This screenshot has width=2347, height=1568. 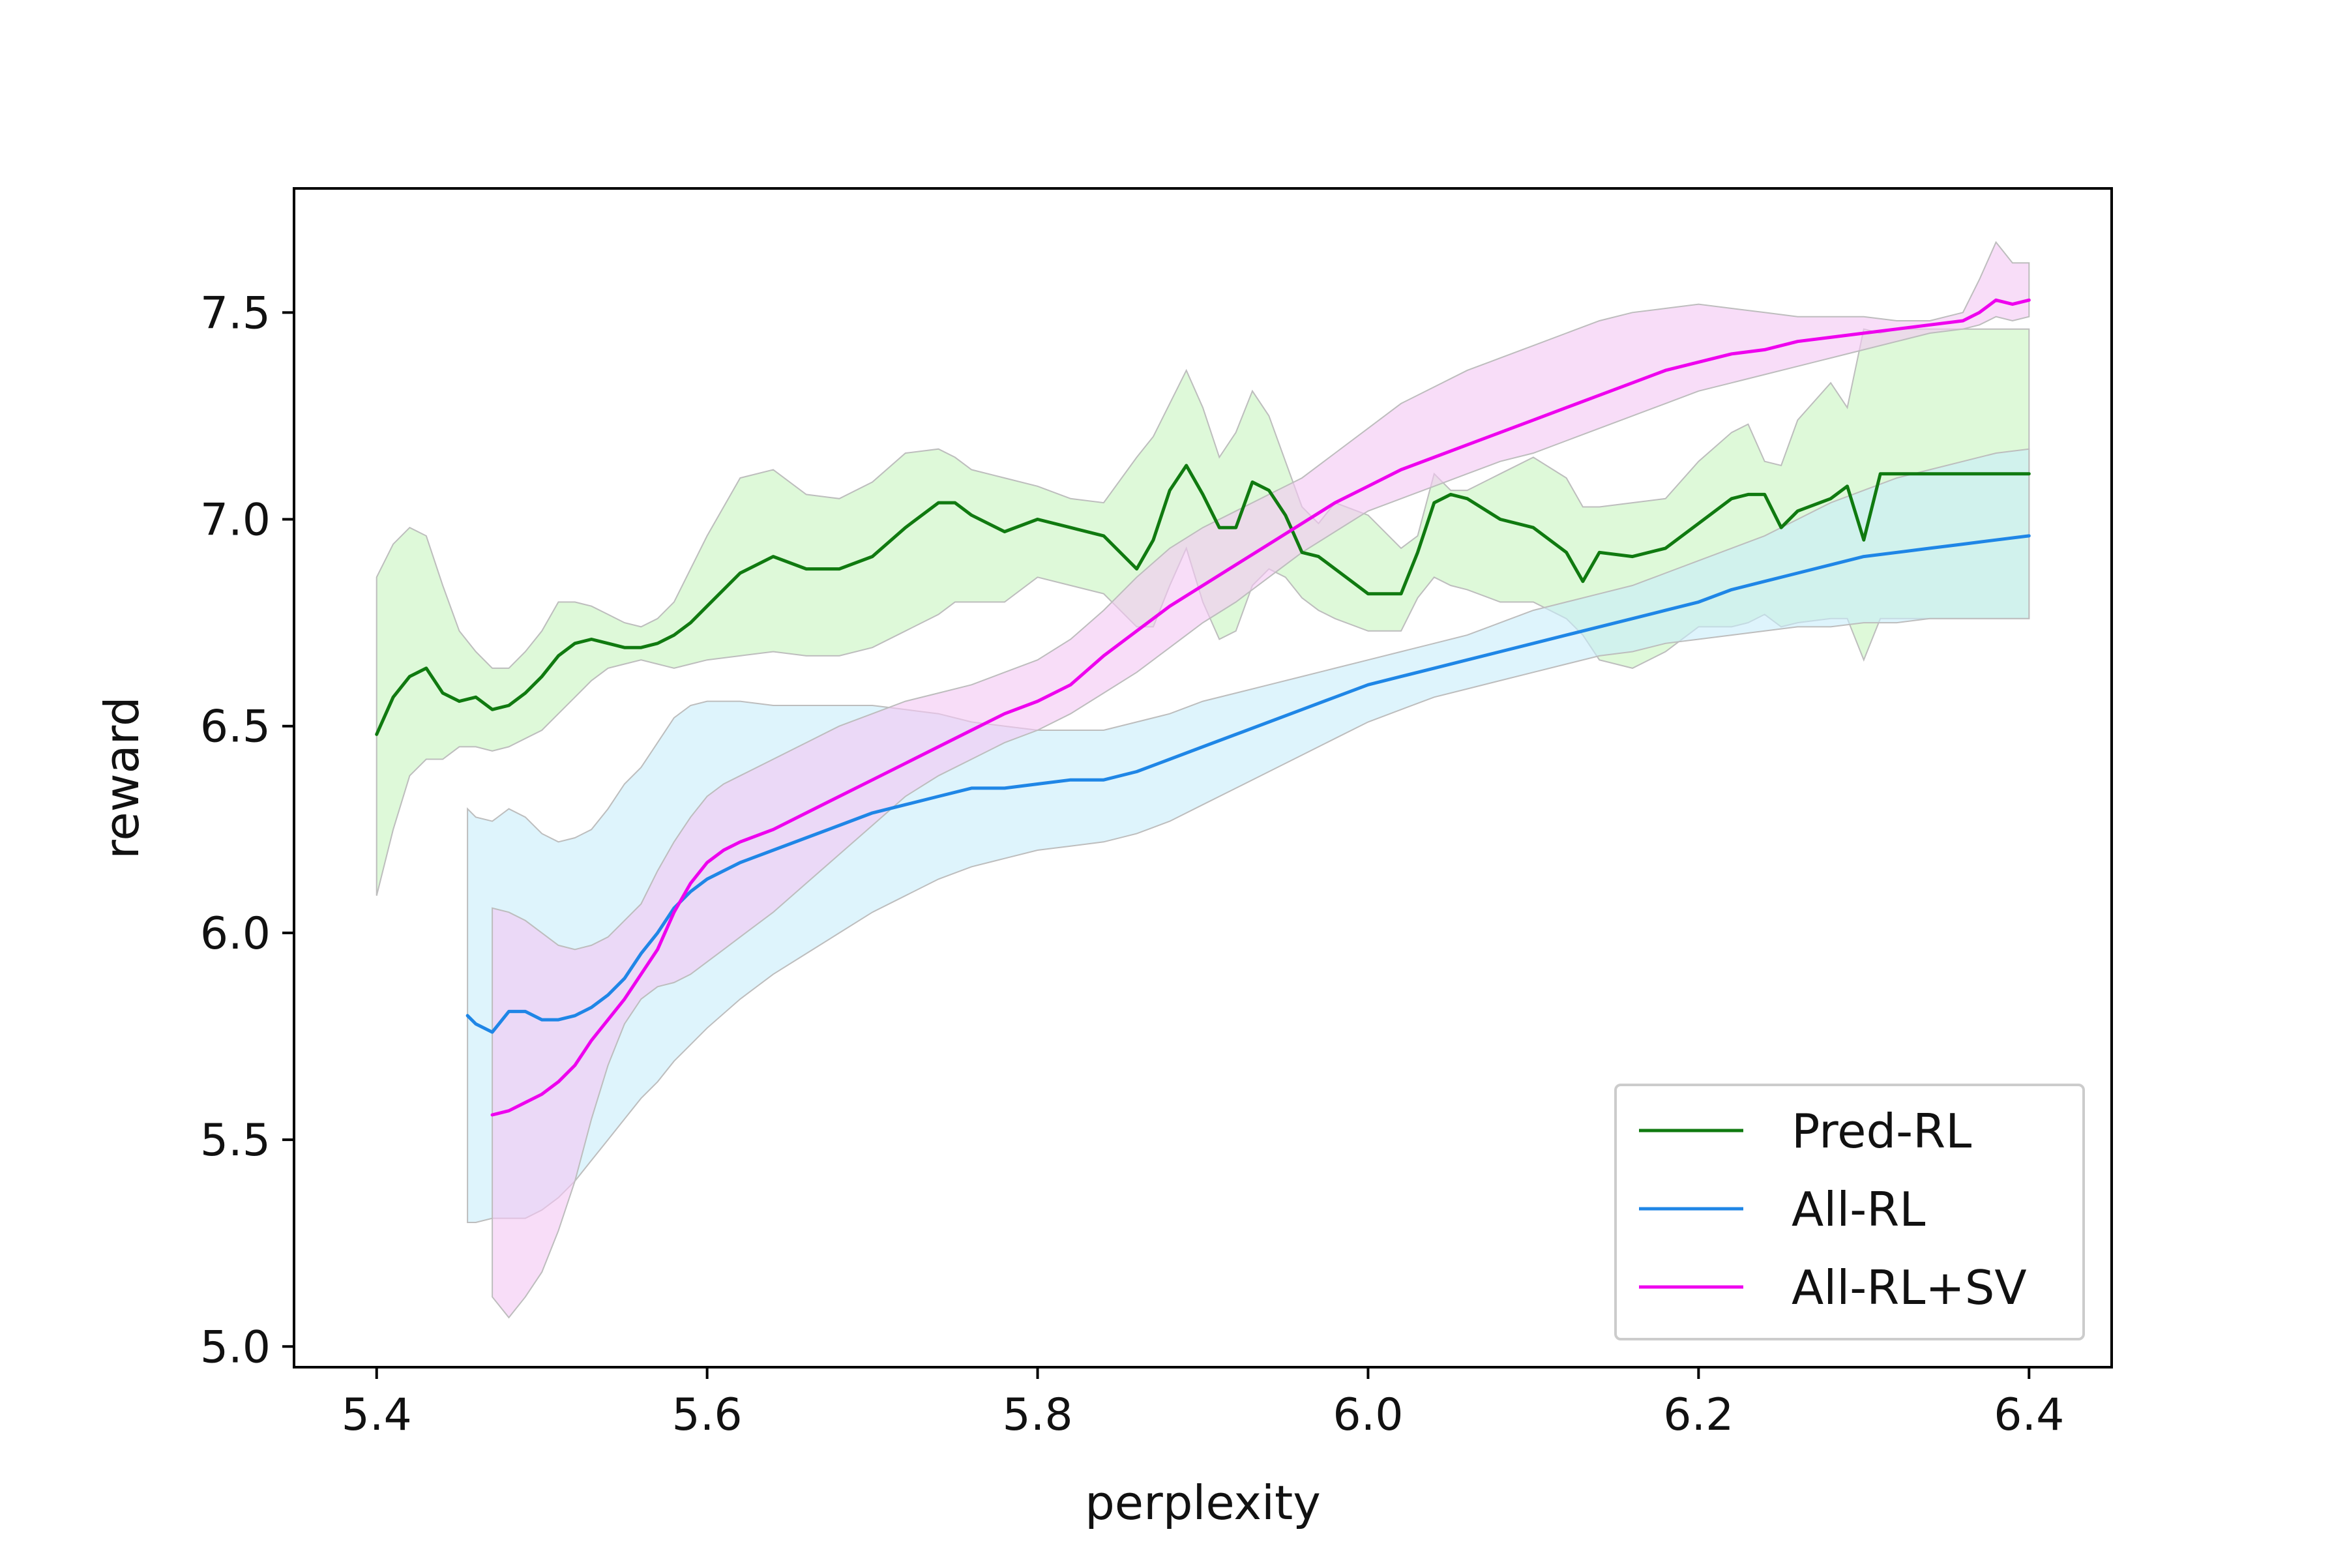 I want to click on legend-items: Pred-RL All-RL All-RL+SV, so click(x=1833, y=1209).